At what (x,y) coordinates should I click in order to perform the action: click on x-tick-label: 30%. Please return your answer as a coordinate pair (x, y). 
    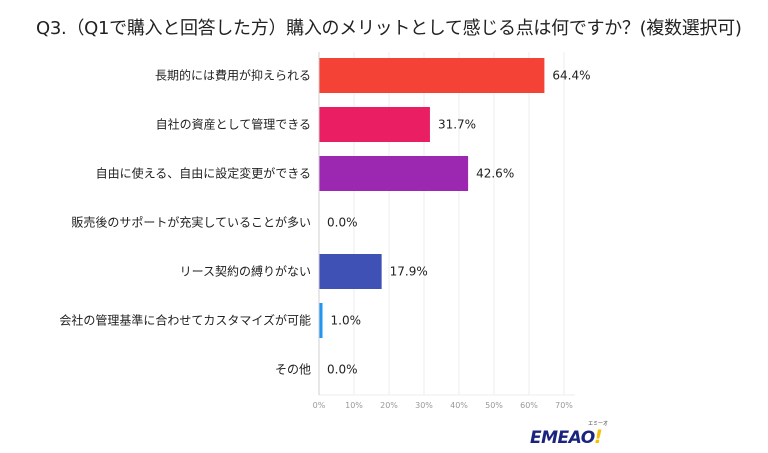
    Looking at the image, I should click on (424, 405).